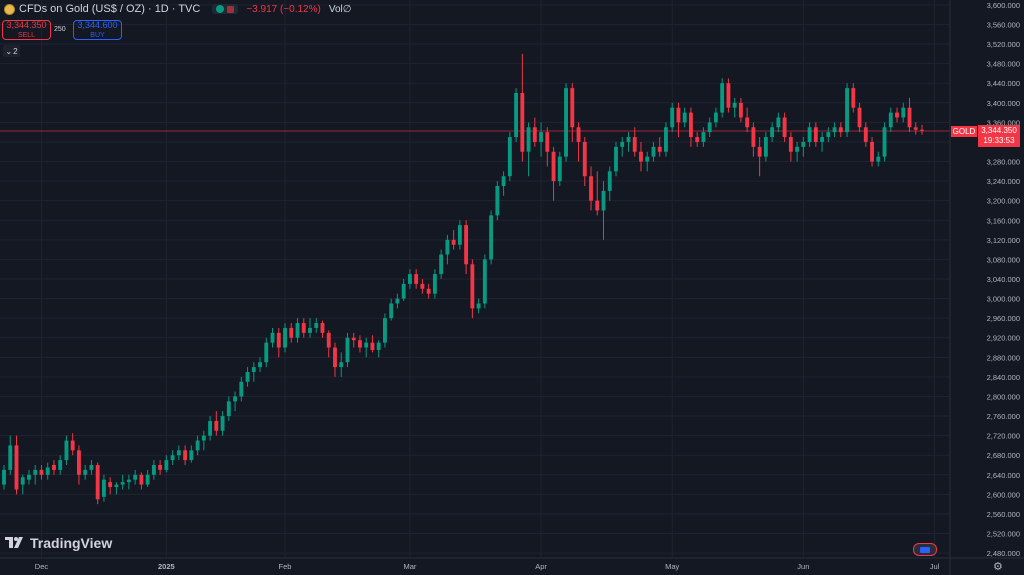  What do you see at coordinates (1003, 181) in the screenshot?
I see `y-tick-label: 3,240.000` at bounding box center [1003, 181].